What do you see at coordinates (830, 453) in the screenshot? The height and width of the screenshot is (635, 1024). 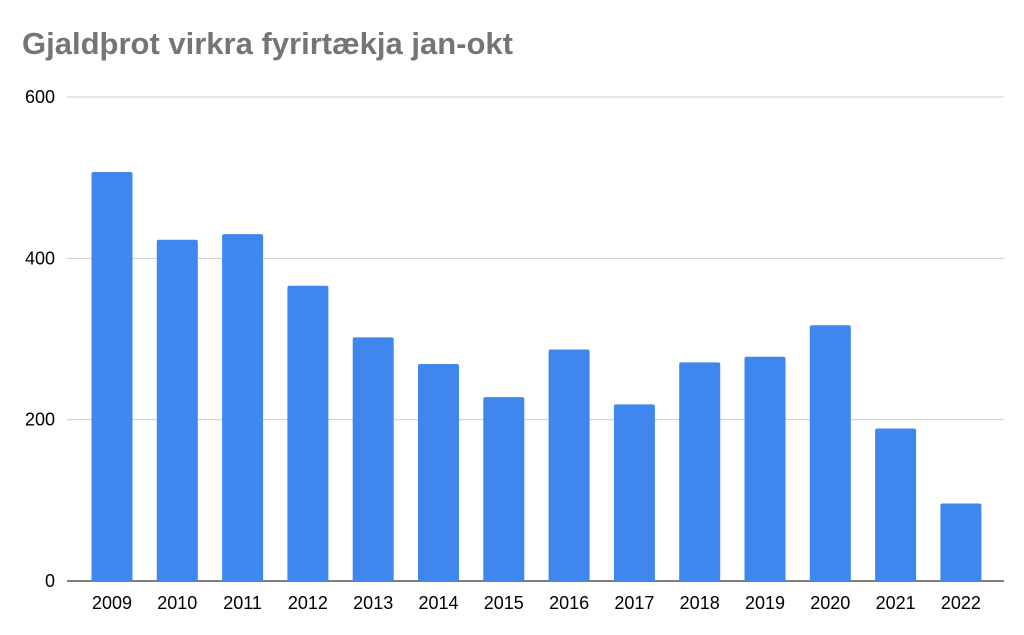 I see `bar-2020` at bounding box center [830, 453].